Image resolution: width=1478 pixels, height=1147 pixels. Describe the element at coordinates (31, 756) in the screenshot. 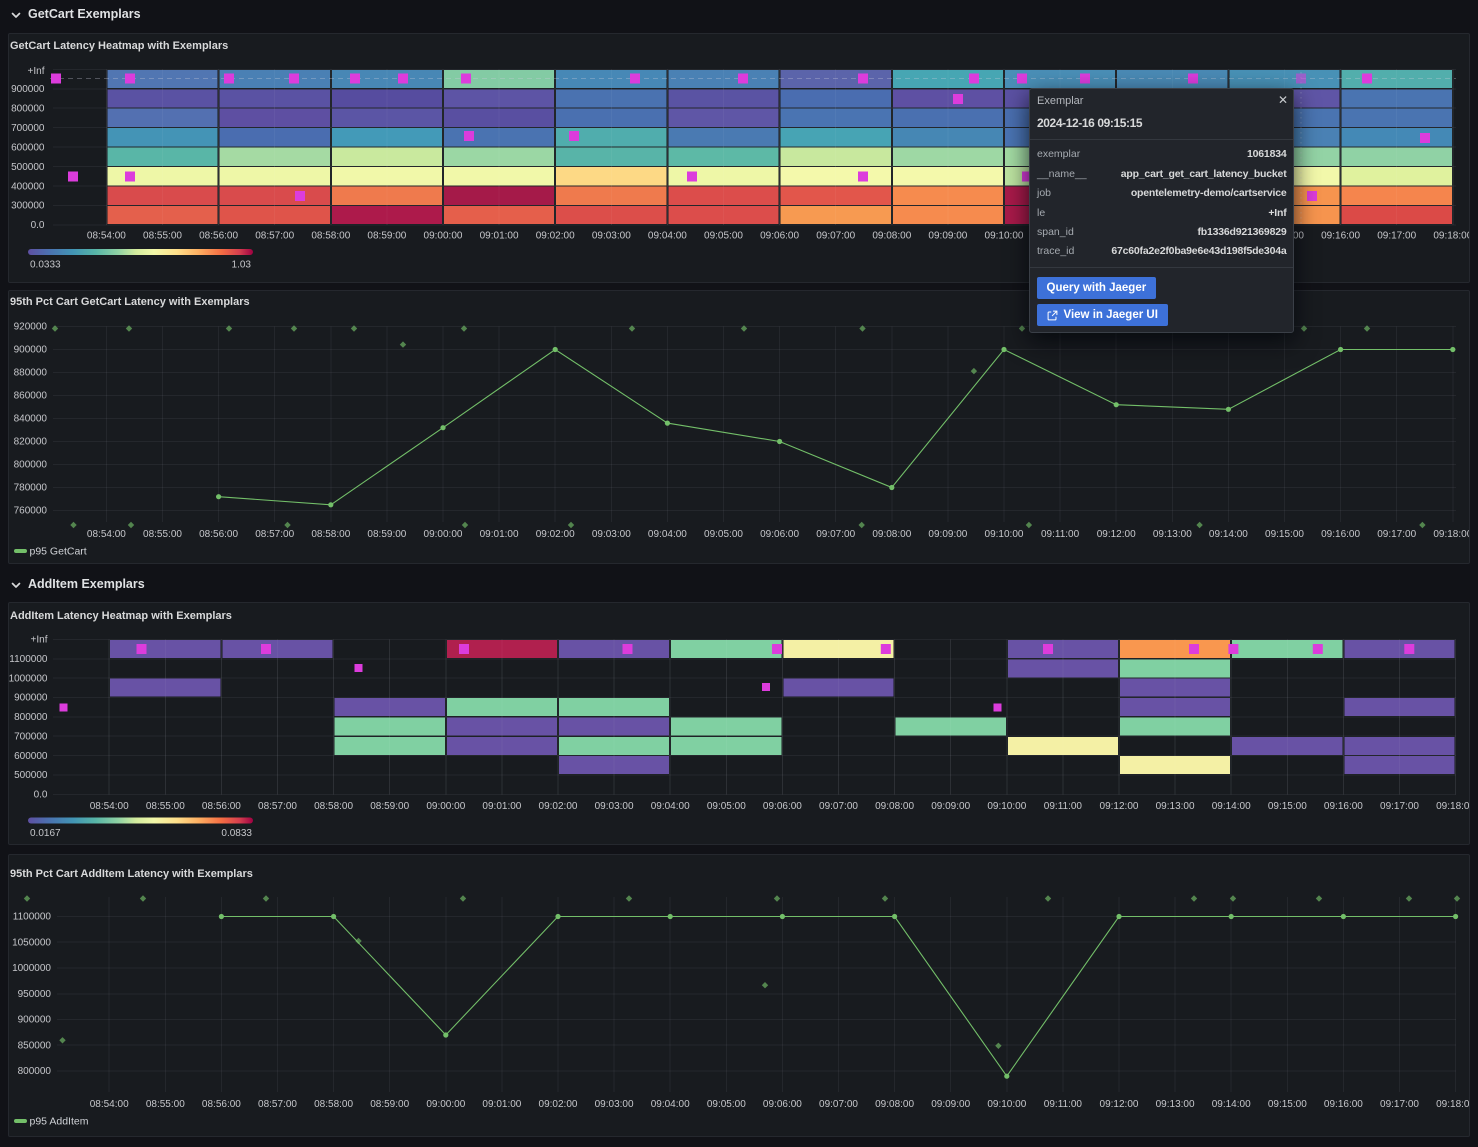

I see `svg-text: 600000` at that location.